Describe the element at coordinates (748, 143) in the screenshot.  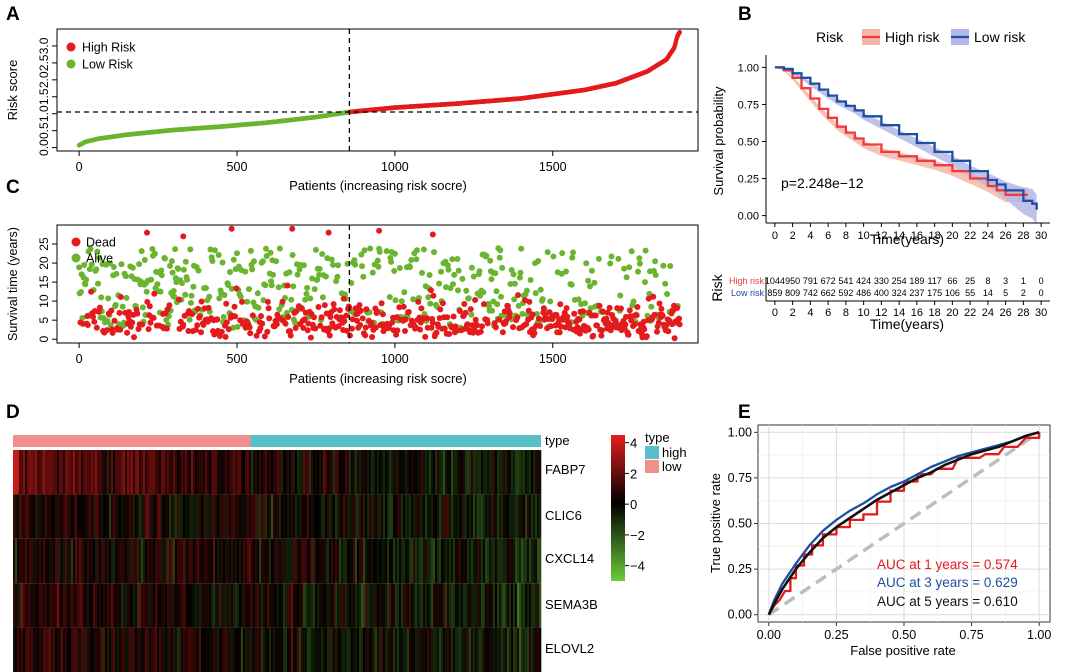
I see `y-tick-label-b: 0.50` at that location.